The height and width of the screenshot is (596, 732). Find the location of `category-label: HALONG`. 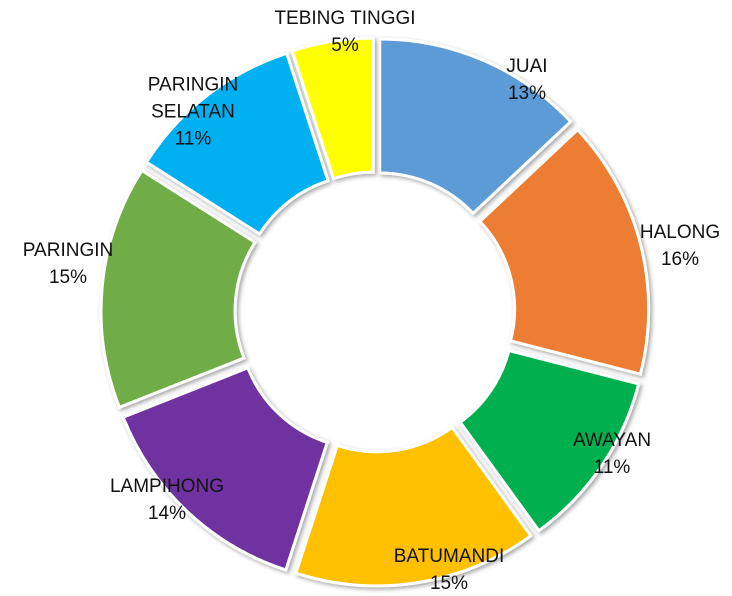

category-label: HALONG is located at coordinates (680, 232).